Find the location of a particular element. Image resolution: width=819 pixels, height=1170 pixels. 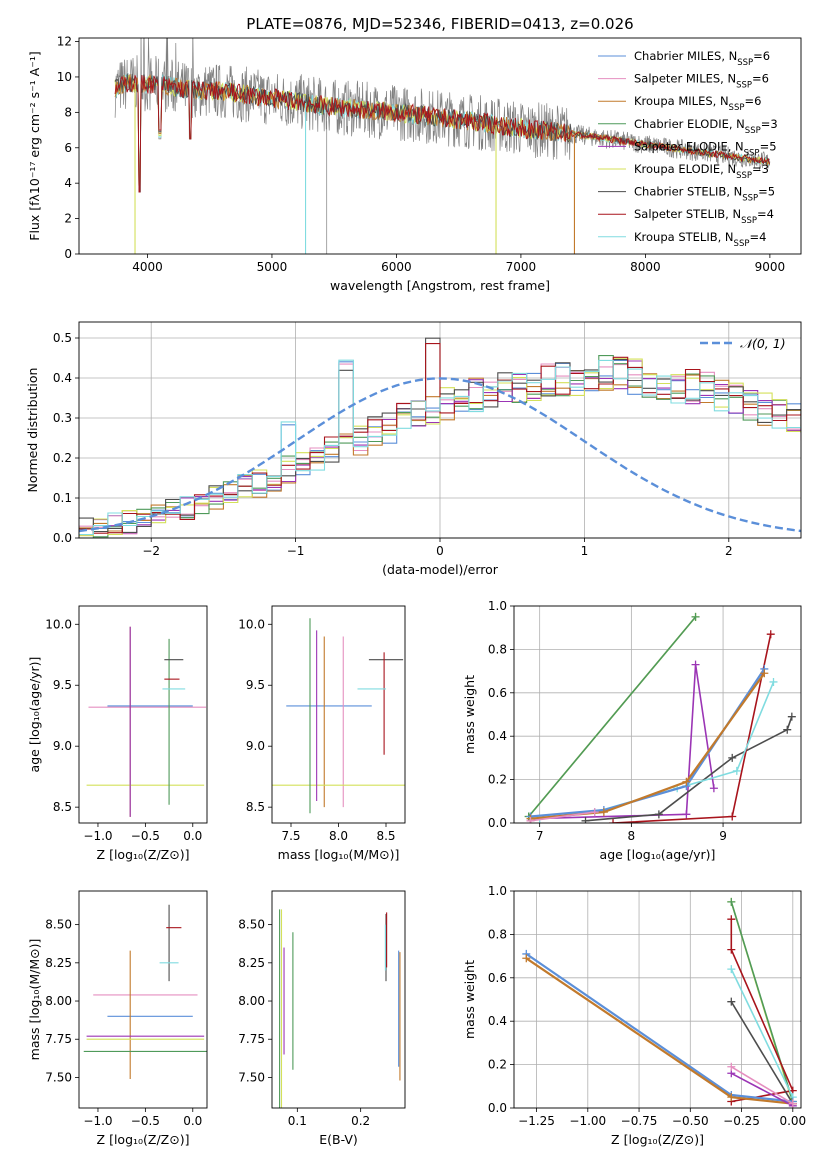

y-tick-label: 8.50 is located at coordinates (251, 925).